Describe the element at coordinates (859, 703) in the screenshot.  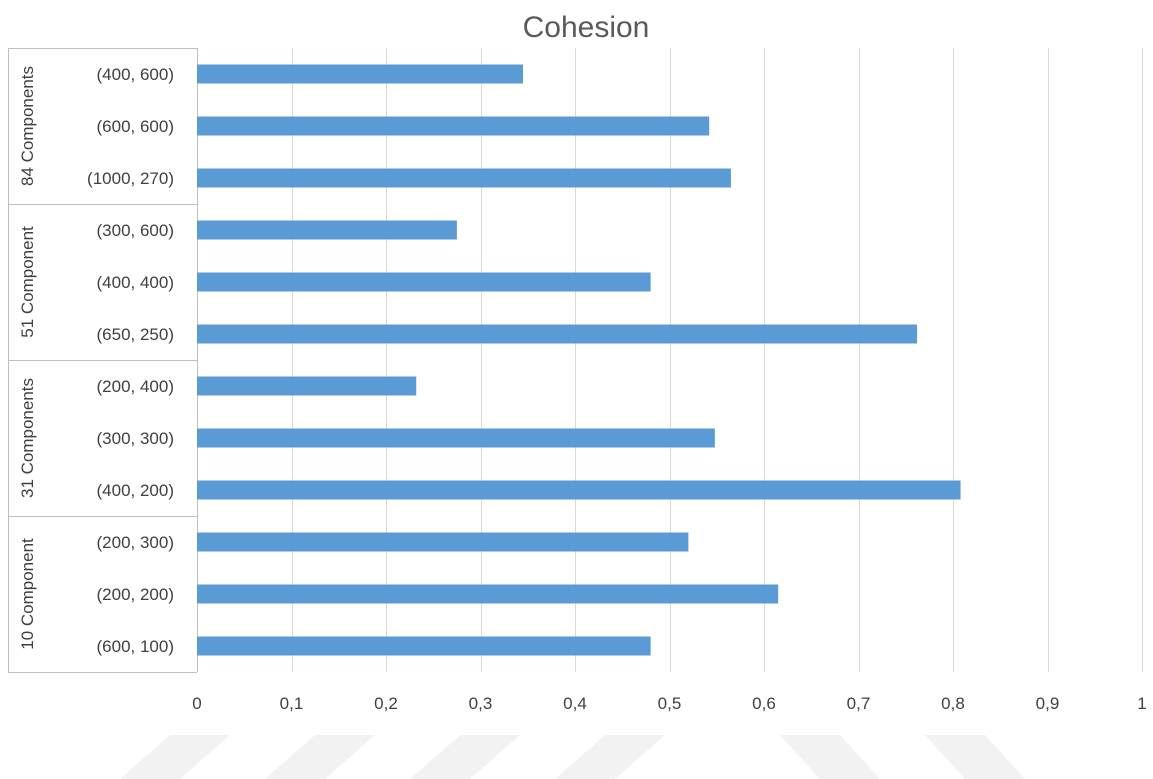
I see `x-tick-label: 0,7` at that location.